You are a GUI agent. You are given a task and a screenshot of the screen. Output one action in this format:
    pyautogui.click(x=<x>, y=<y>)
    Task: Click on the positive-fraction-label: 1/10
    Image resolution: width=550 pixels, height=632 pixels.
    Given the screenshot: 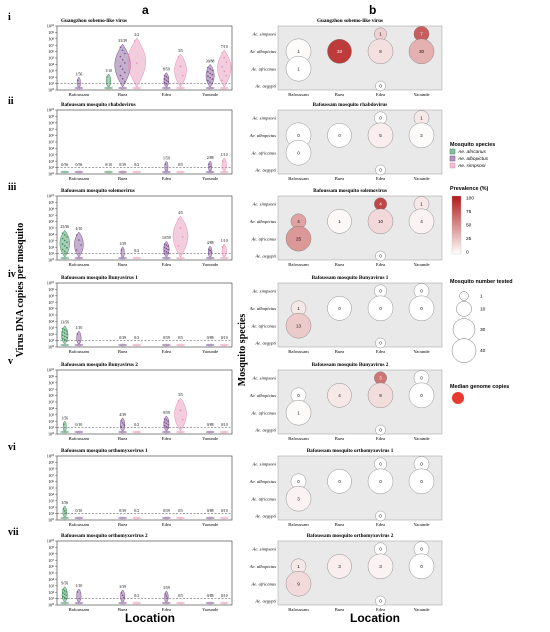 What is the action you would take?
    pyautogui.click(x=224, y=241)
    